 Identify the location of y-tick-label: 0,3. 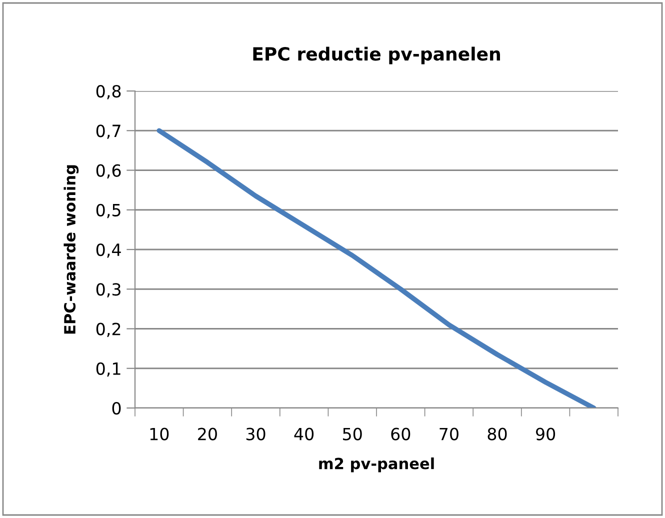
(108, 290).